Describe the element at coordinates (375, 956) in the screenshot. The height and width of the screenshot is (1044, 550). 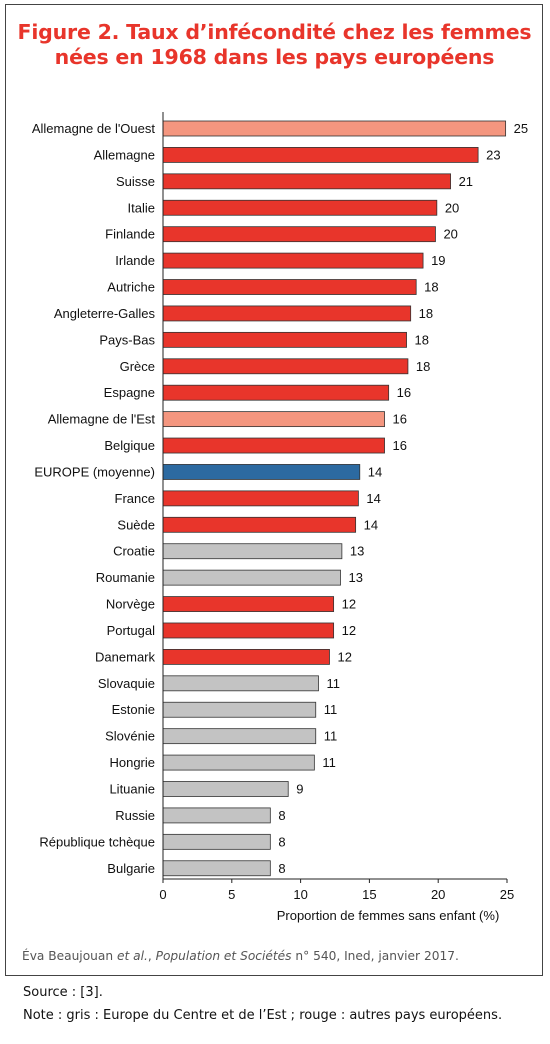
I see `citation-rest: n° 540, Ined, janvier 2017.` at that location.